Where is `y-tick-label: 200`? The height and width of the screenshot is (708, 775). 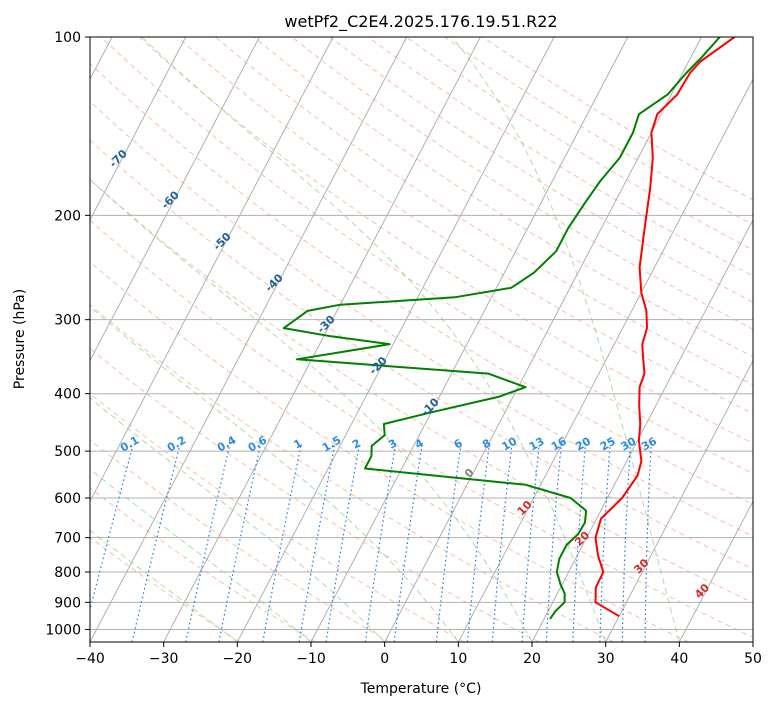
y-tick-label: 200 is located at coordinates (67, 216).